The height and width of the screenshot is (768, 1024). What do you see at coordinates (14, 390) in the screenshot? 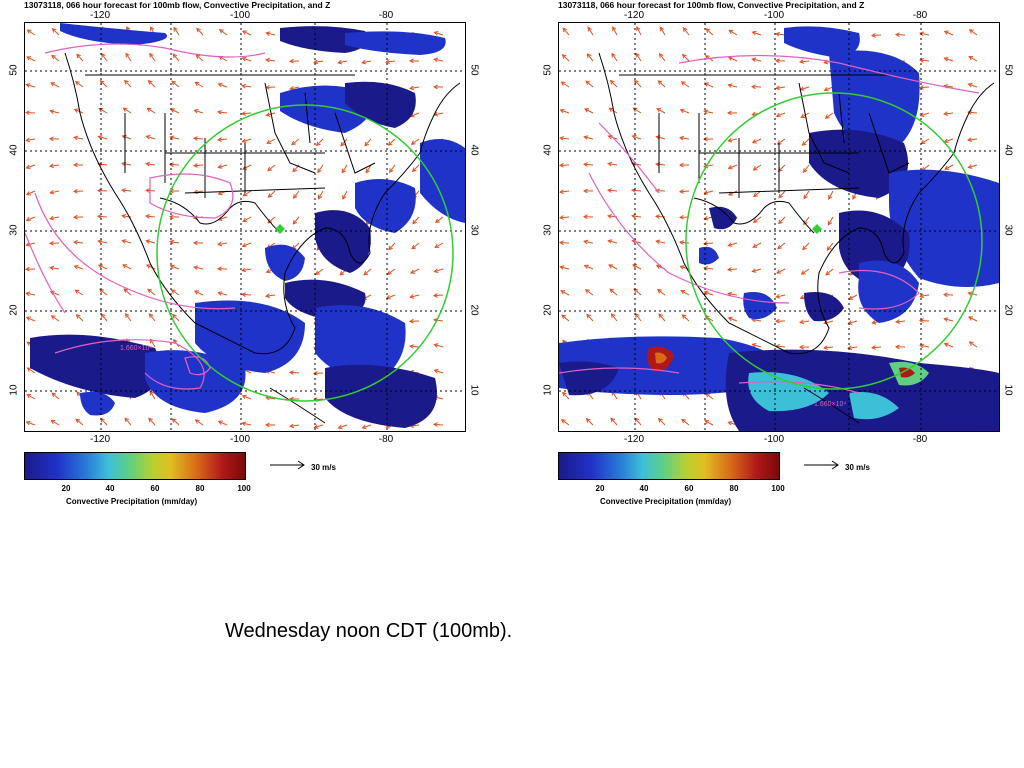
I see `y-tick-left: 10` at bounding box center [14, 390].